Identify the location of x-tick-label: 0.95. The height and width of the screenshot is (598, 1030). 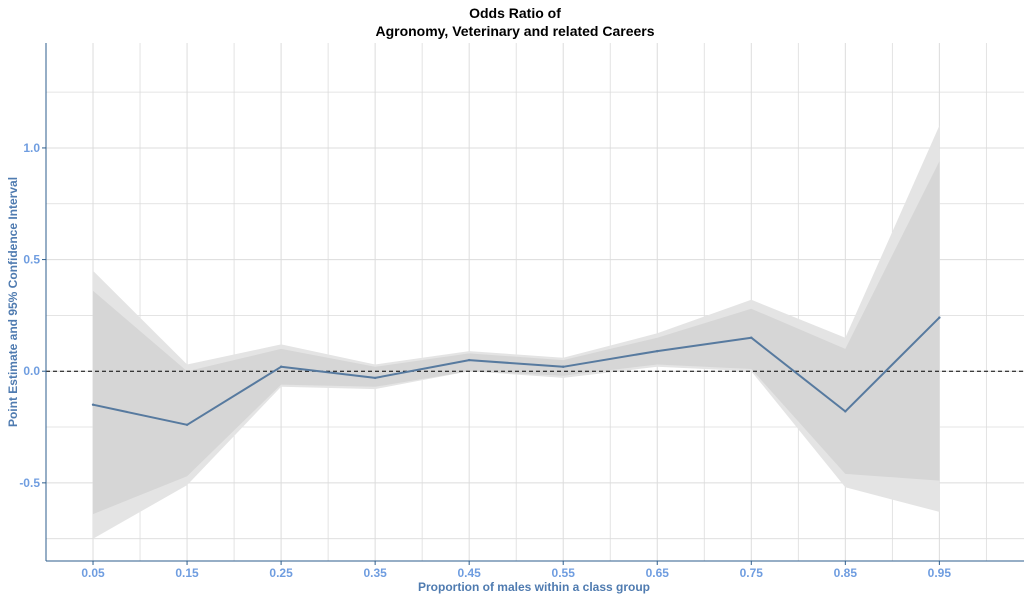
(940, 573).